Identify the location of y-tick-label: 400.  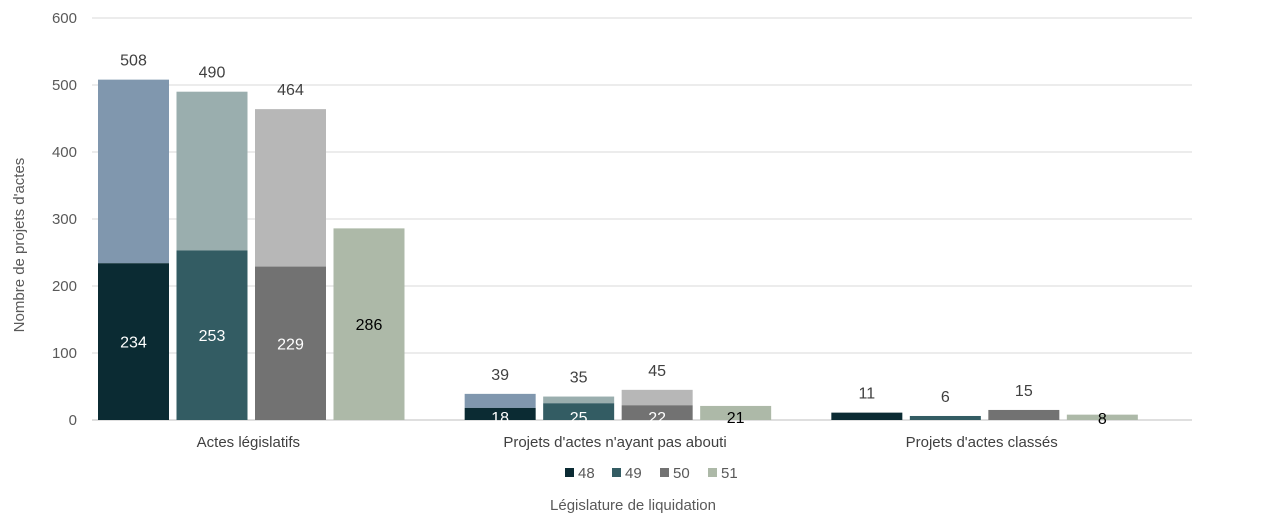
(64, 152).